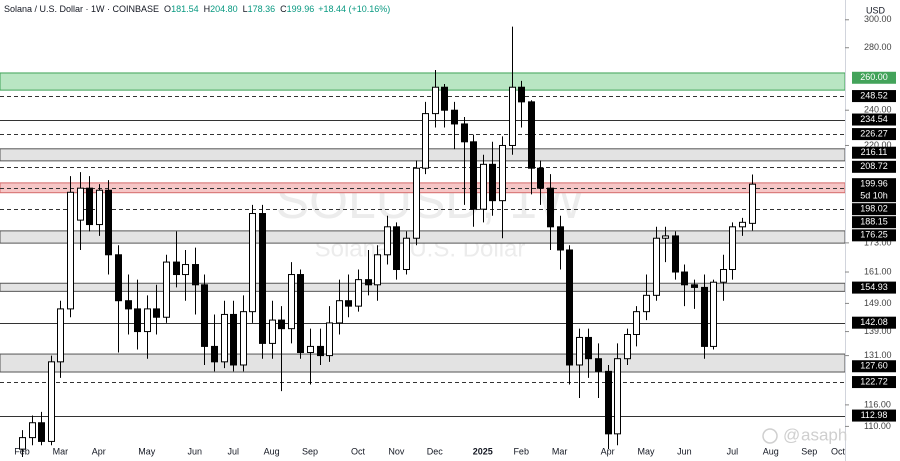 This screenshot has width=900, height=461. Describe the element at coordinates (791, 434) in the screenshot. I see `author-at: @` at that location.